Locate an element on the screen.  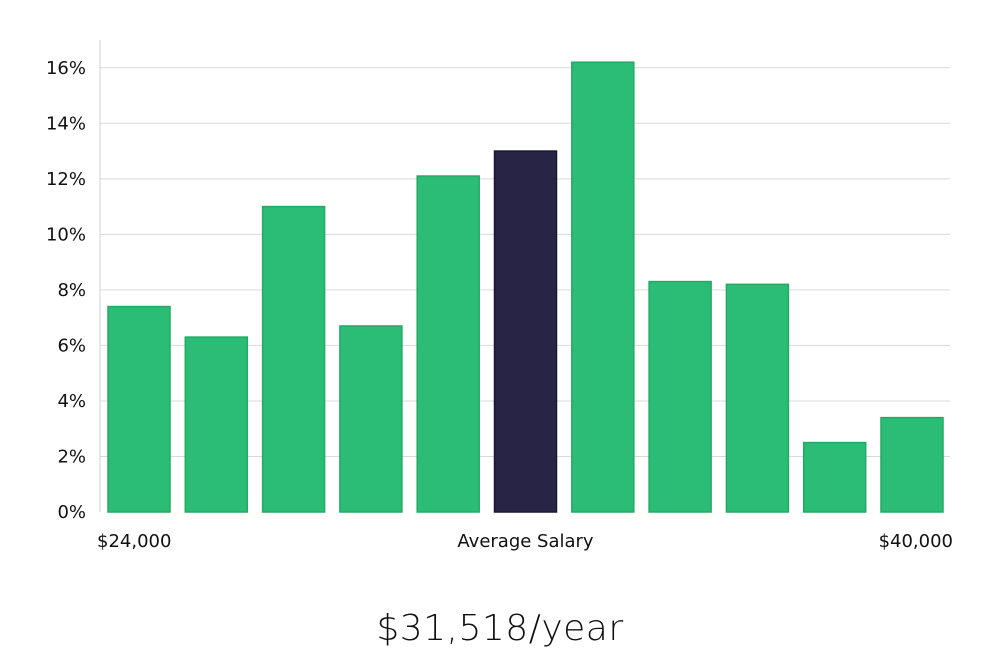
x-label-max: $40,000 is located at coordinates (916, 541).